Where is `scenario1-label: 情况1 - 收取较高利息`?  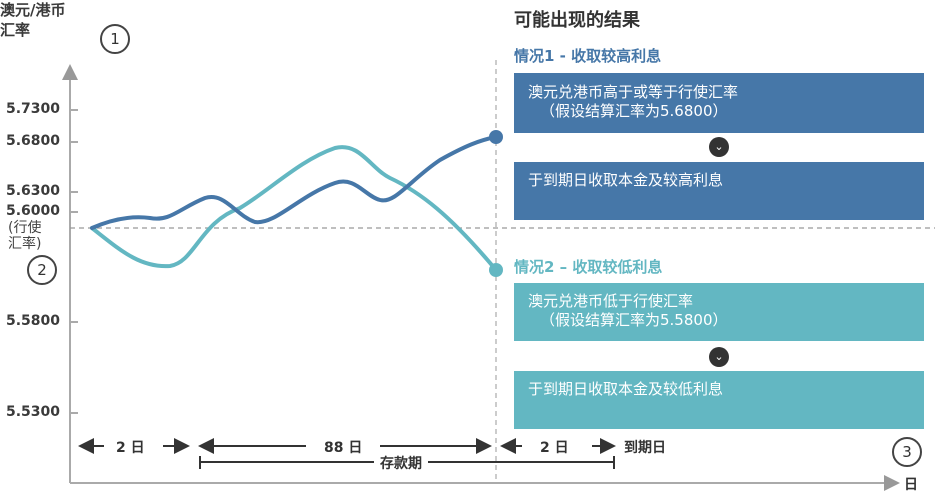
scenario1-label: 情况1 - 收取较高利息 is located at coordinates (588, 56).